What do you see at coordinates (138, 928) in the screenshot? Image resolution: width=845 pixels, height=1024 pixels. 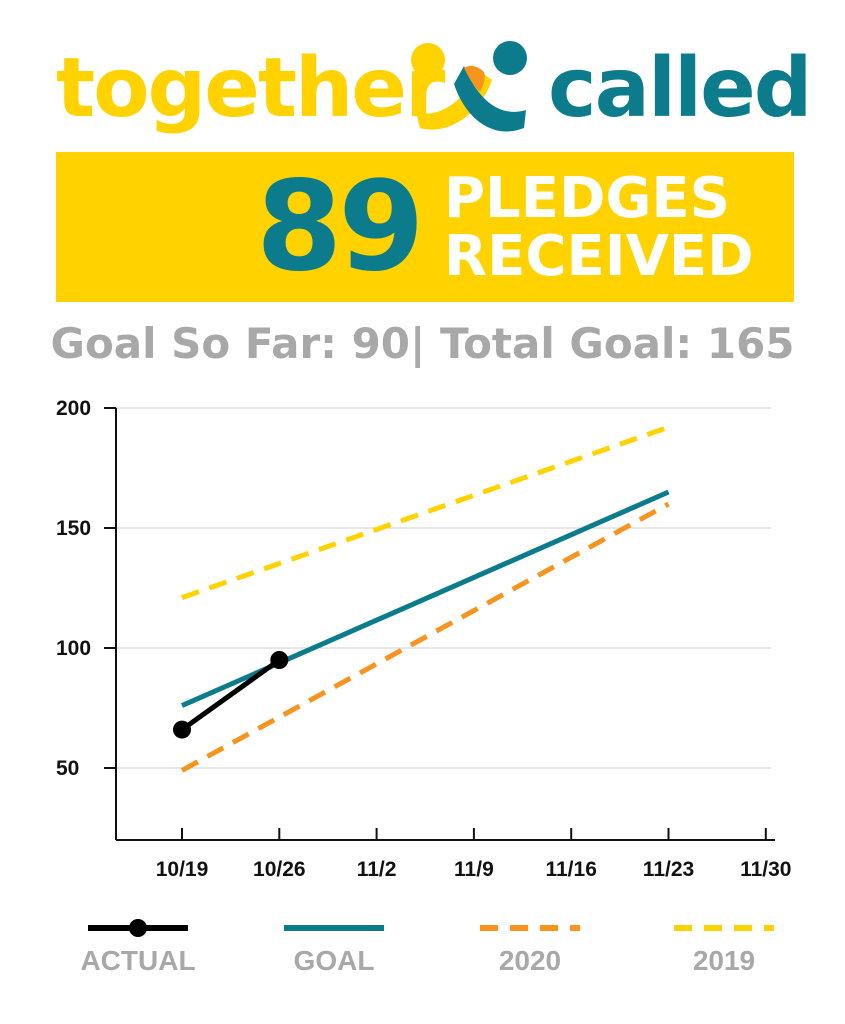 I see `legend-swatch-actual` at bounding box center [138, 928].